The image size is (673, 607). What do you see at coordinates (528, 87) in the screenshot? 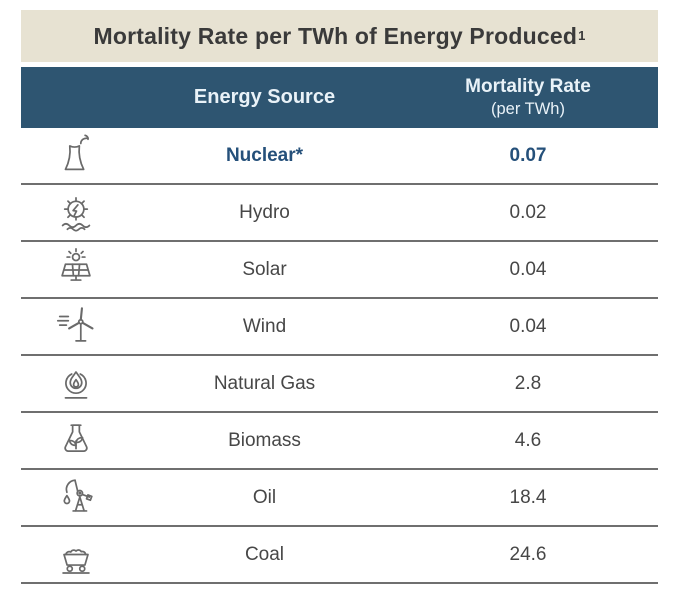
I see `rate-header-label: Mortality Rate` at bounding box center [528, 87].